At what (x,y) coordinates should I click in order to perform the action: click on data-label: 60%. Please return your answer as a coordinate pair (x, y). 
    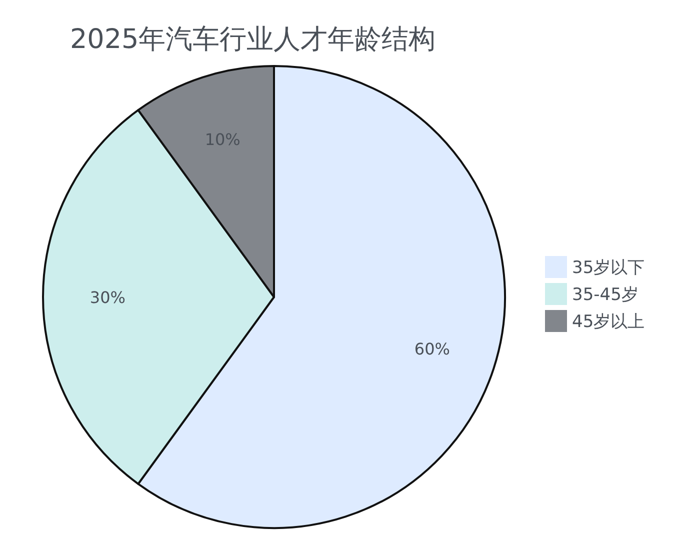
    Looking at the image, I should click on (432, 348).